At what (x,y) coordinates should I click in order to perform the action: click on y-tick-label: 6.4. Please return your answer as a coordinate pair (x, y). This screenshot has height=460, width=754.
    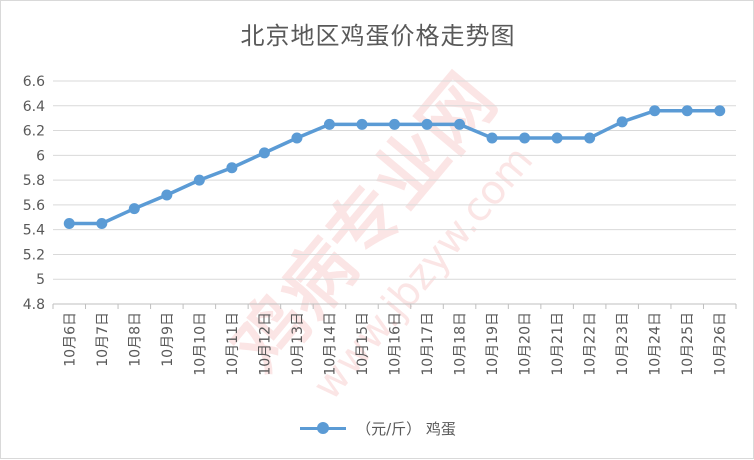
    Looking at the image, I should click on (34, 107).